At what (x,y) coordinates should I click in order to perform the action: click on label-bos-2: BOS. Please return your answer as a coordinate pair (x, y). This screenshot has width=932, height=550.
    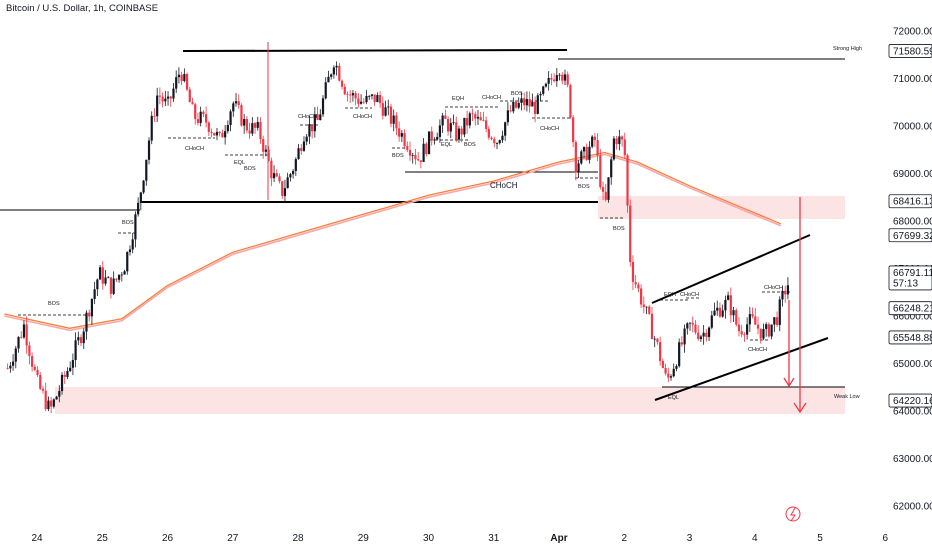
    Looking at the image, I should click on (128, 223).